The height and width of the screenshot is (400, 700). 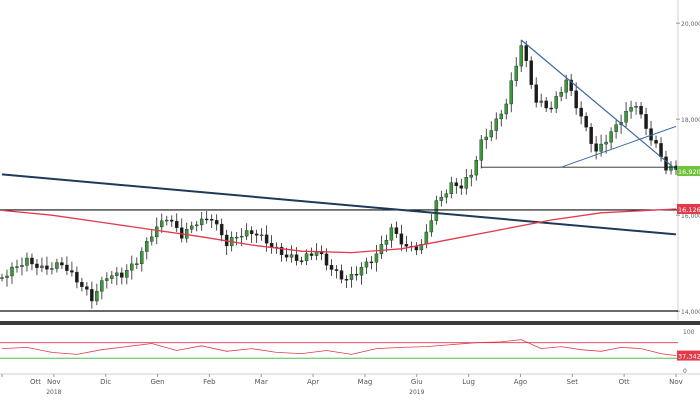 I want to click on rsi-line, so click(x=339, y=347).